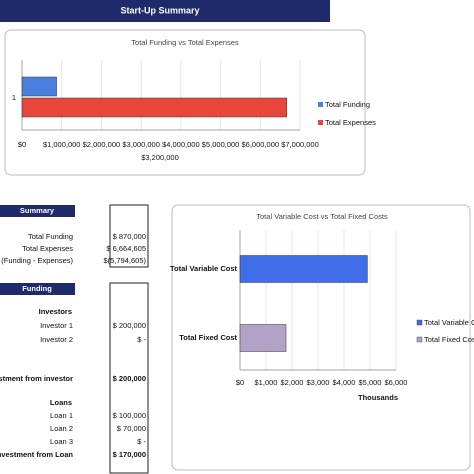 Image resolution: width=474 pixels, height=474 pixels. I want to click on x-tick-label: $5,000,000, so click(221, 144).